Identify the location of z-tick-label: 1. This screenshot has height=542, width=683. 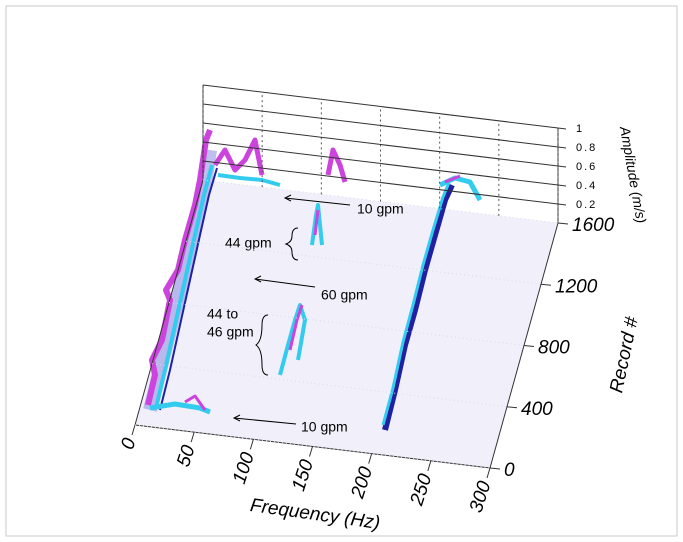
(580, 129).